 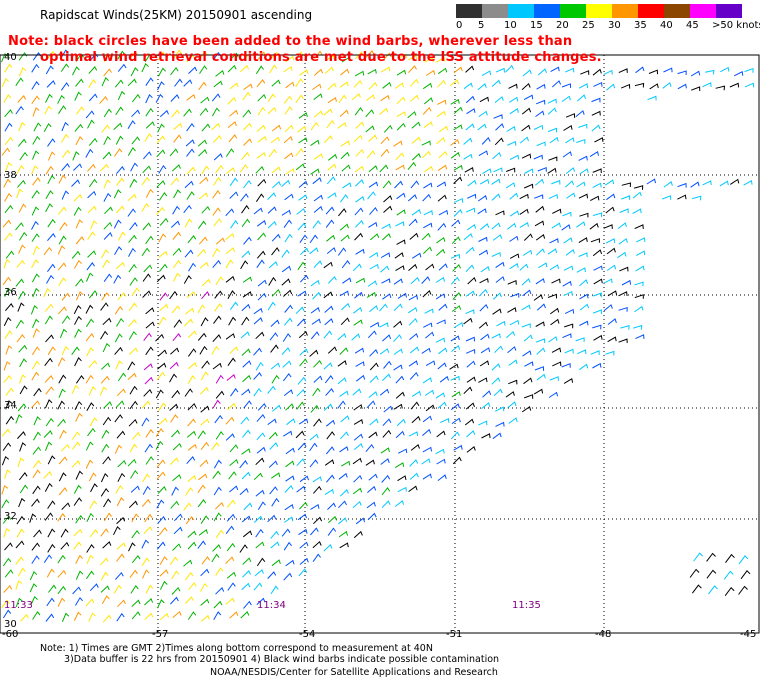 What do you see at coordinates (10, 292) in the screenshot?
I see `lat-label-36: 36` at bounding box center [10, 292].